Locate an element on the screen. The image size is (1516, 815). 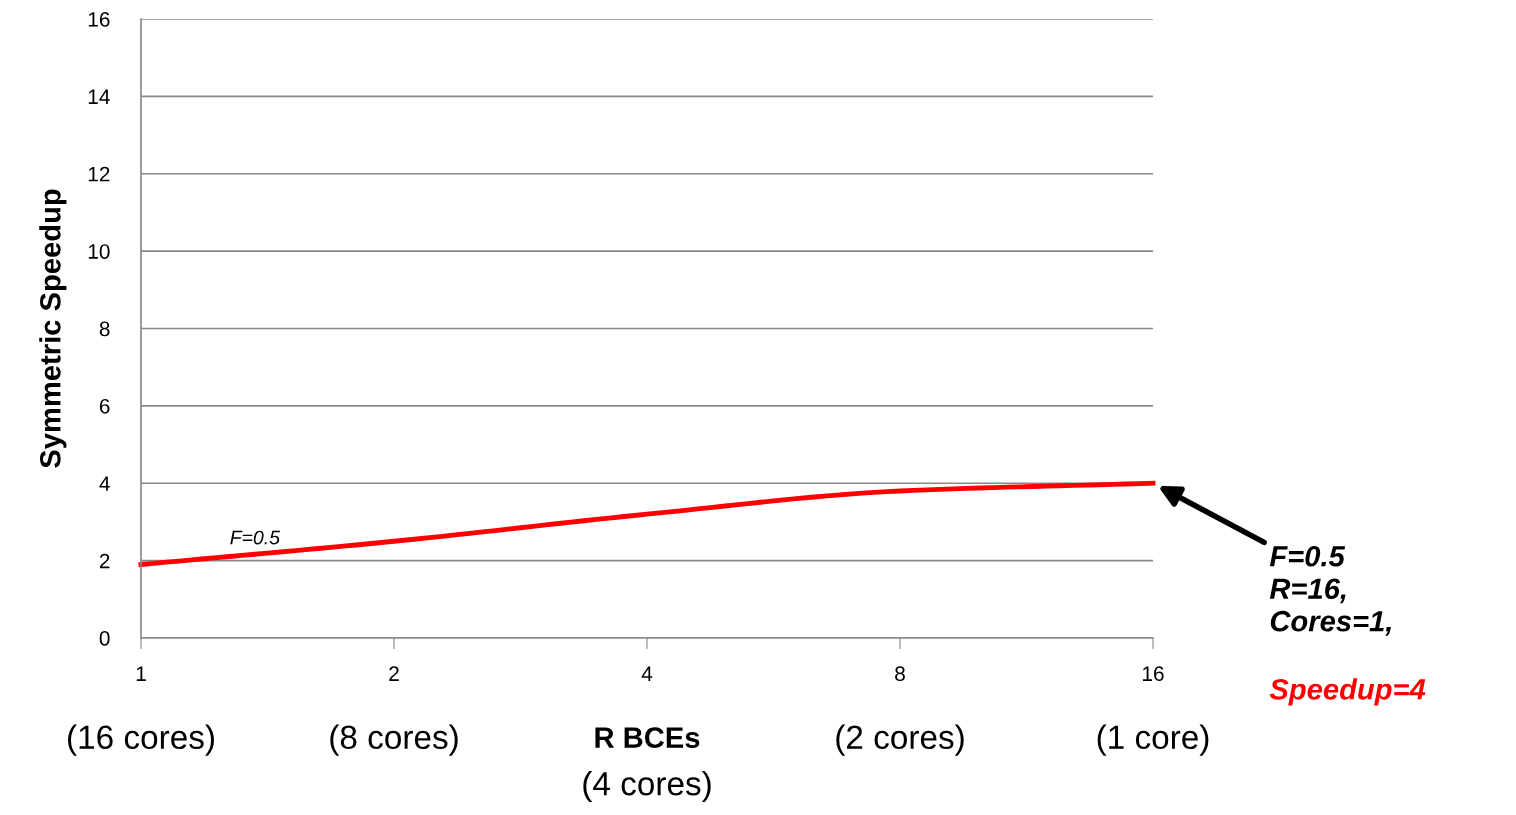
x-tick-label: 4 is located at coordinates (647, 673).